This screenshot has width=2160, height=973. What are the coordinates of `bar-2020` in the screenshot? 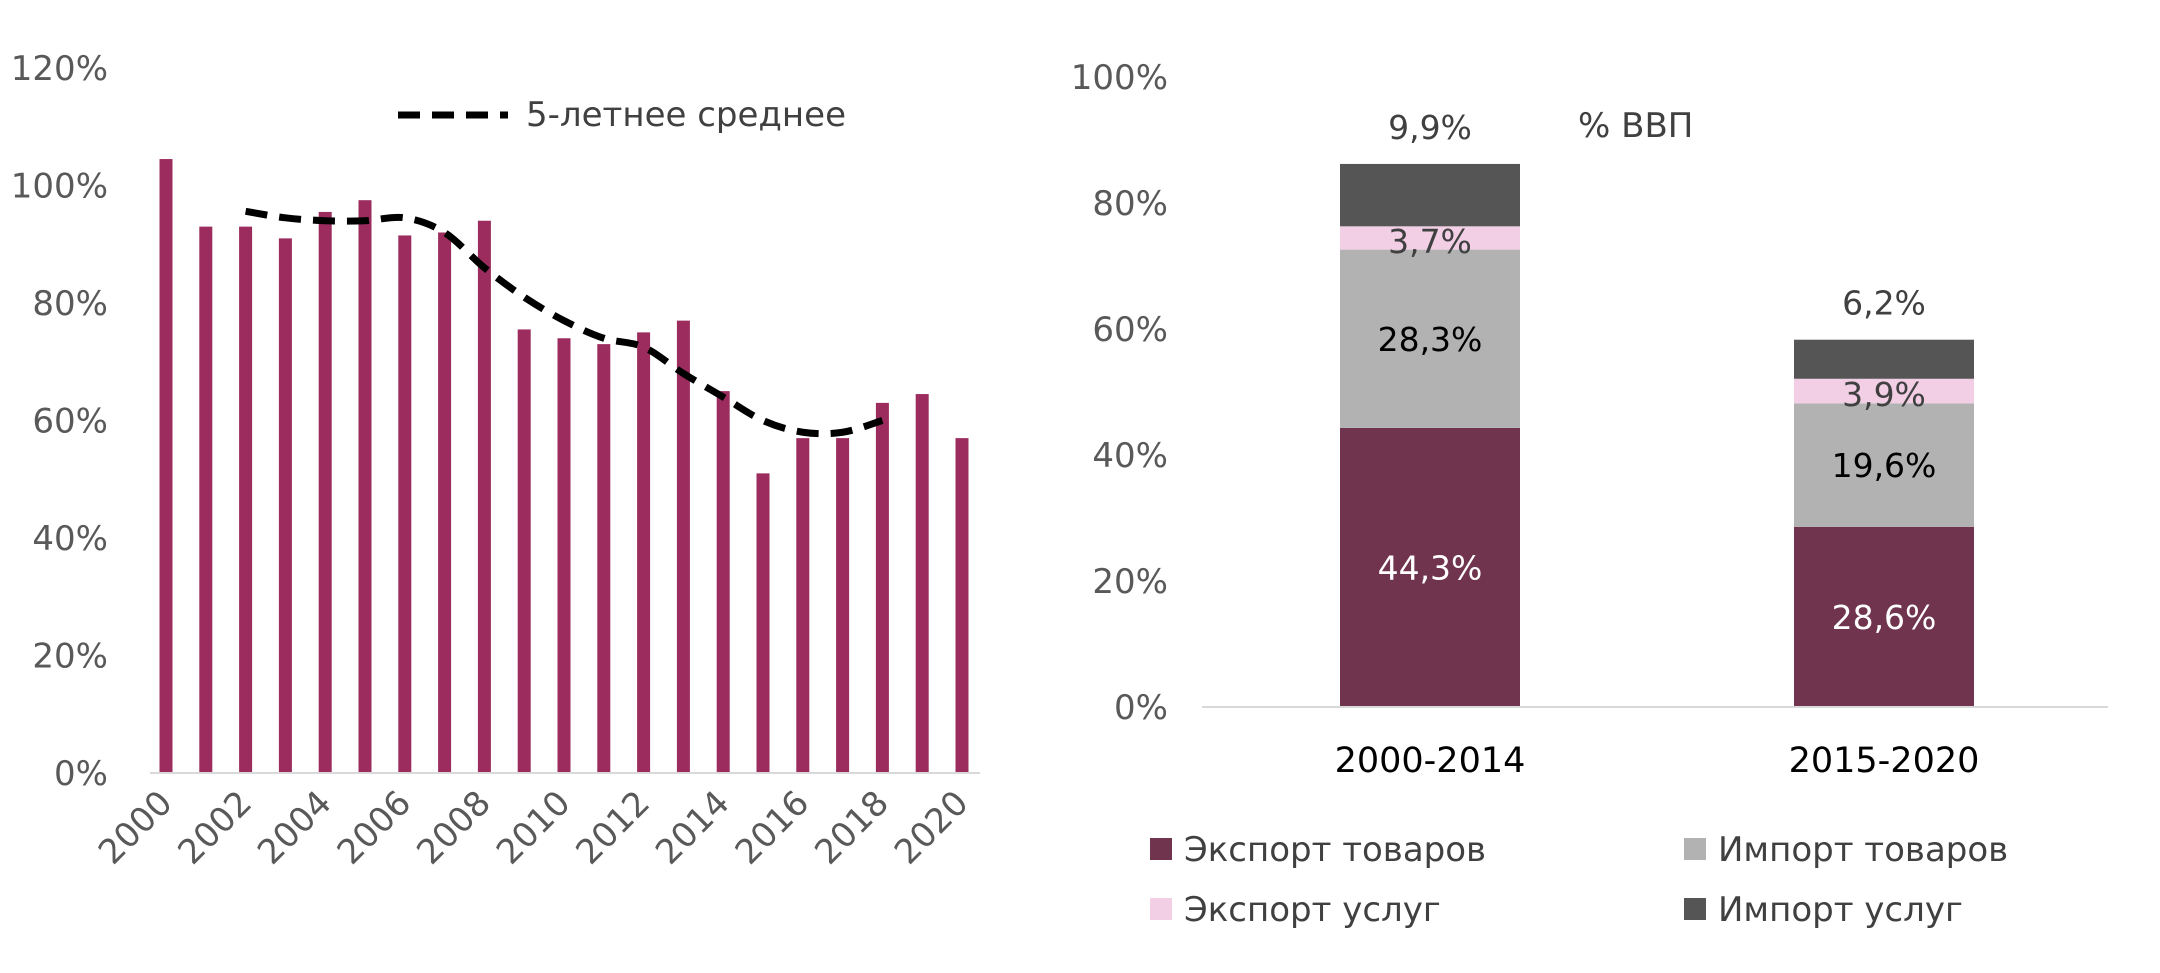 It's located at (962, 605).